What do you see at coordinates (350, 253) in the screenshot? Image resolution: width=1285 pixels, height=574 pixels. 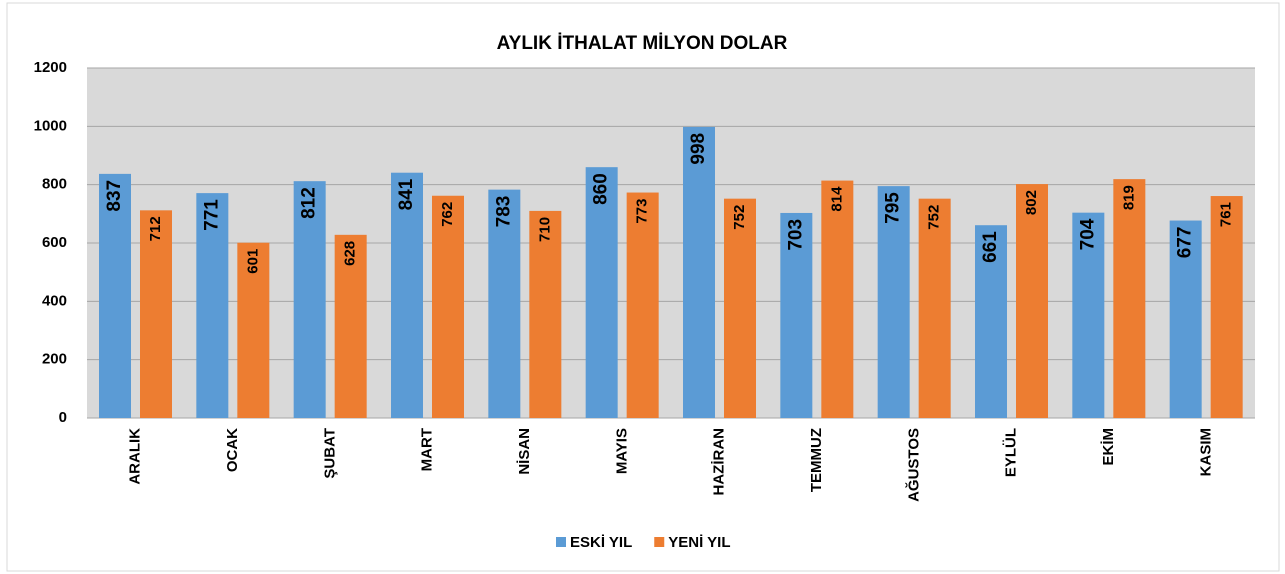 I see `data-label: 628` at bounding box center [350, 253].